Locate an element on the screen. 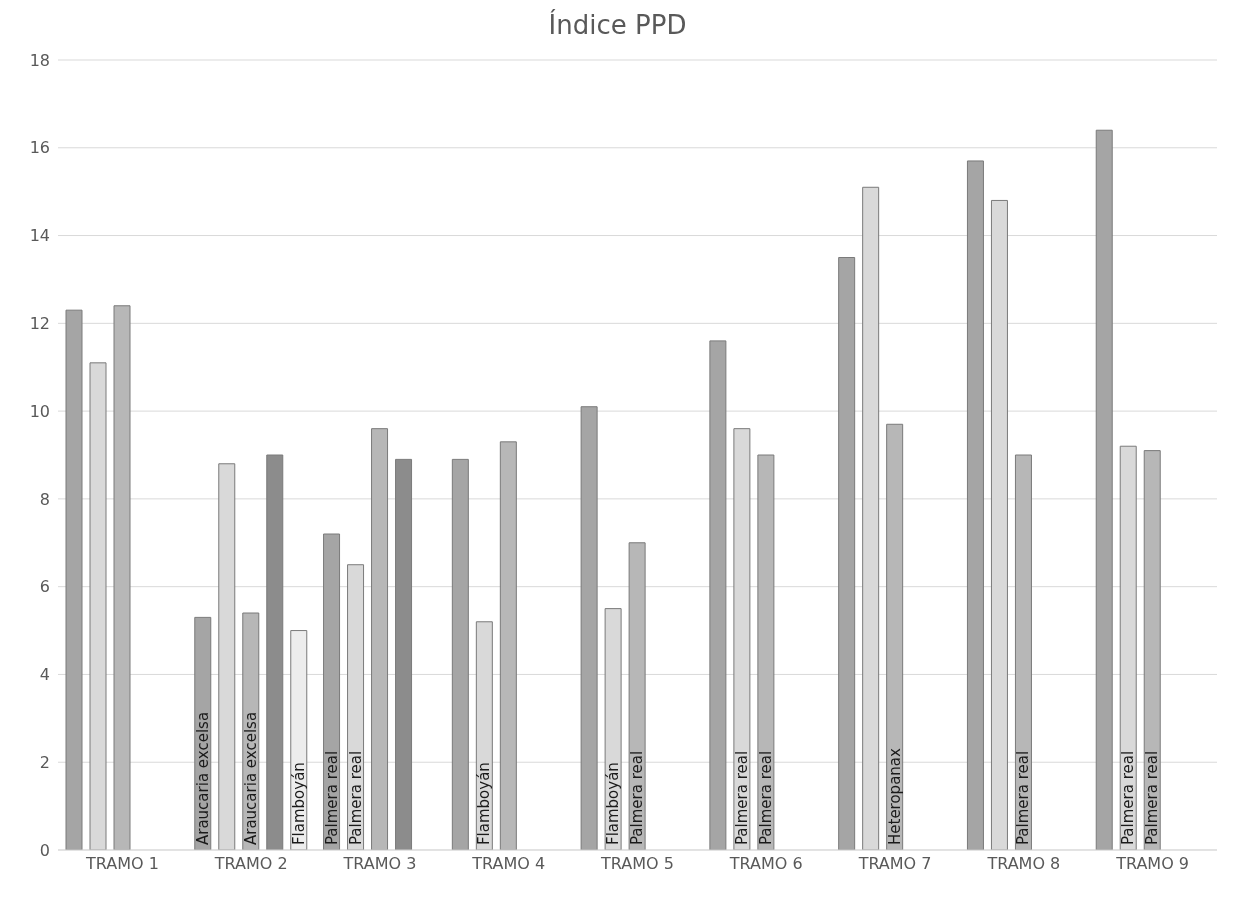 The width and height of the screenshot is (1235, 920). y-tick-label: 18 is located at coordinates (39, 60).